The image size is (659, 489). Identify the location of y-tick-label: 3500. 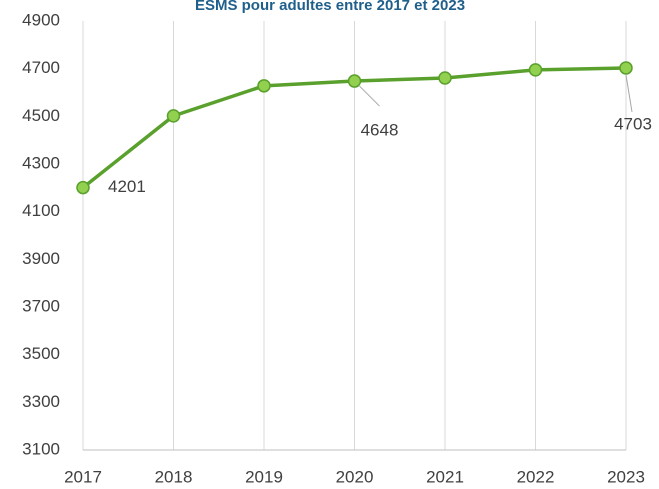
(41, 353).